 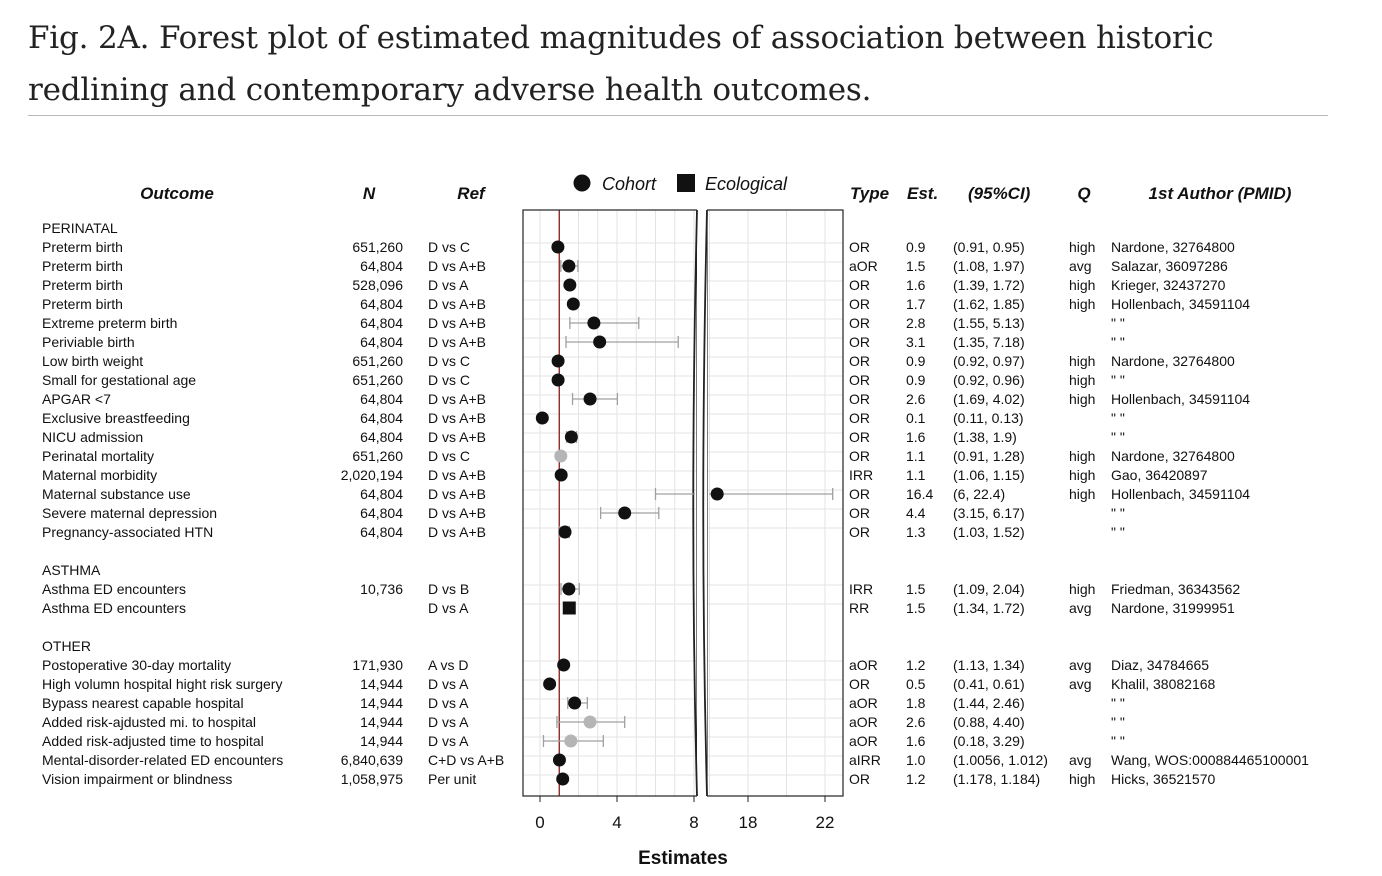 What do you see at coordinates (377, 361) in the screenshot?
I see `sample-size: 651,260` at bounding box center [377, 361].